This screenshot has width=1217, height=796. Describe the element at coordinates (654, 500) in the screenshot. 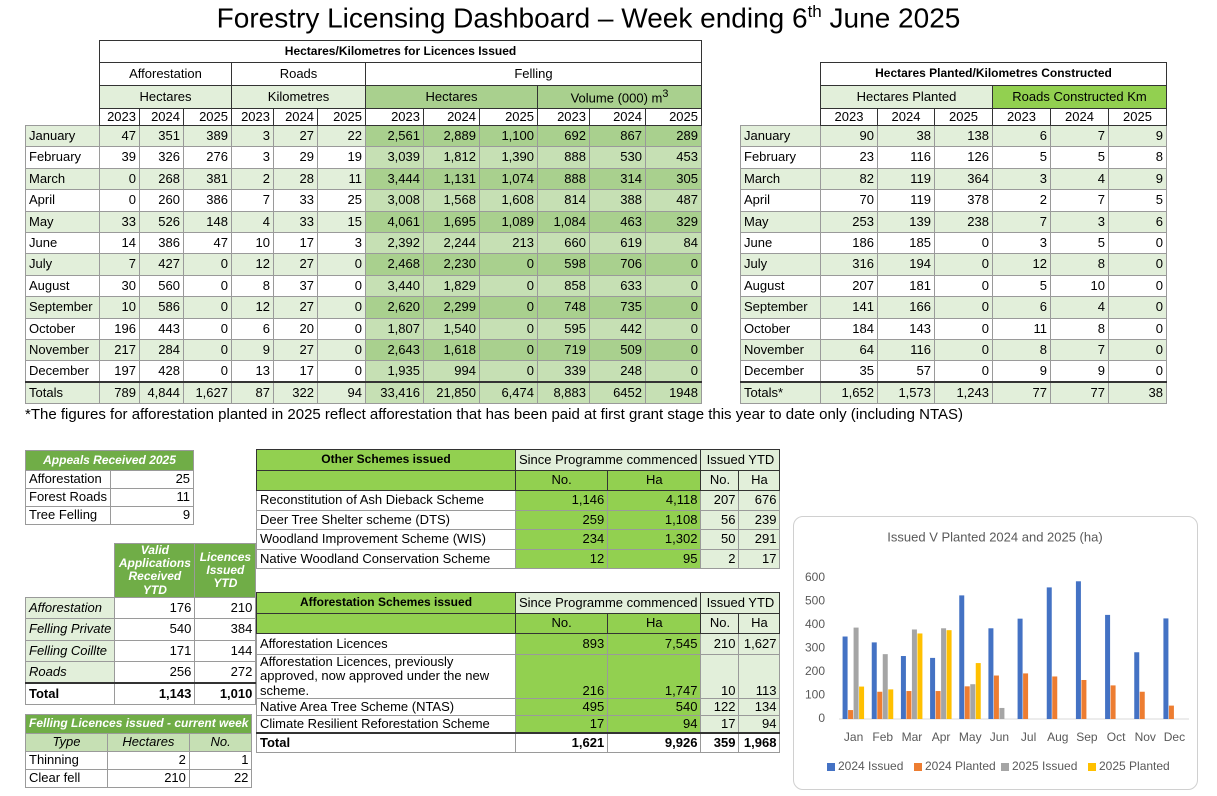

I see `table-cell: 4,118` at that location.